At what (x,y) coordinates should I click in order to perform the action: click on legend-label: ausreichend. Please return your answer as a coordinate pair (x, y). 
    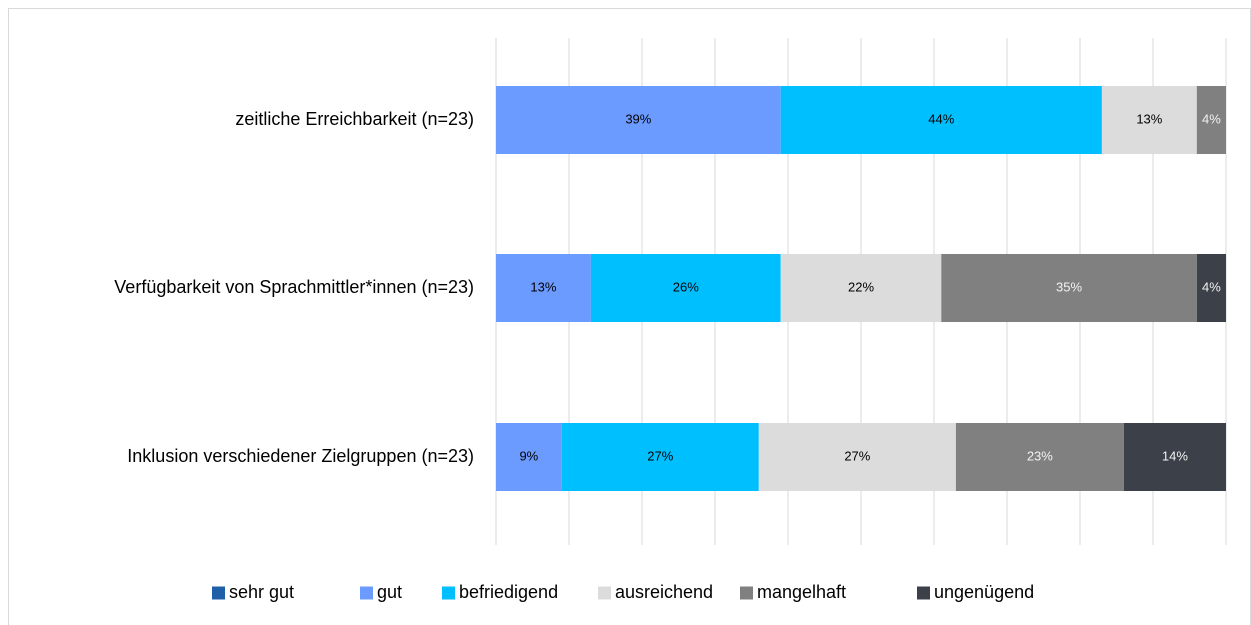
    Looking at the image, I should click on (664, 592).